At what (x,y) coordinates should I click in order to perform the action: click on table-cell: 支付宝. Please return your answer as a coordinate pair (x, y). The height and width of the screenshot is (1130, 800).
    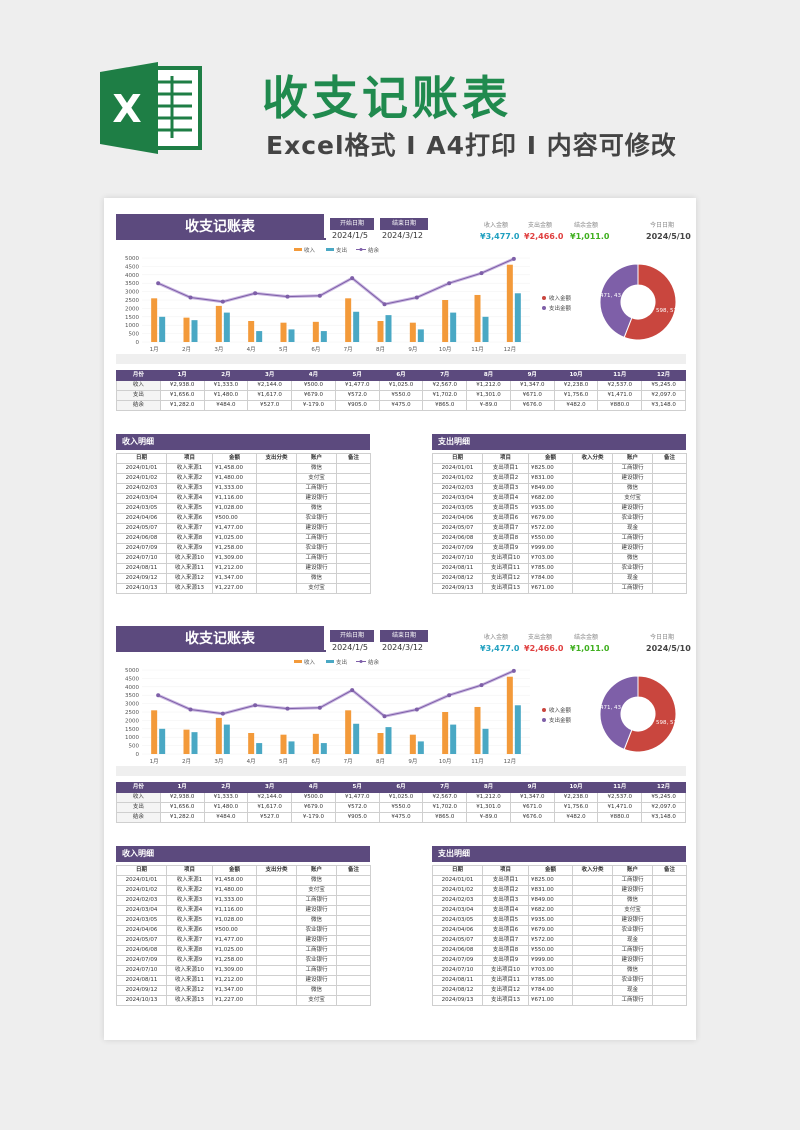
    Looking at the image, I should click on (316, 1000).